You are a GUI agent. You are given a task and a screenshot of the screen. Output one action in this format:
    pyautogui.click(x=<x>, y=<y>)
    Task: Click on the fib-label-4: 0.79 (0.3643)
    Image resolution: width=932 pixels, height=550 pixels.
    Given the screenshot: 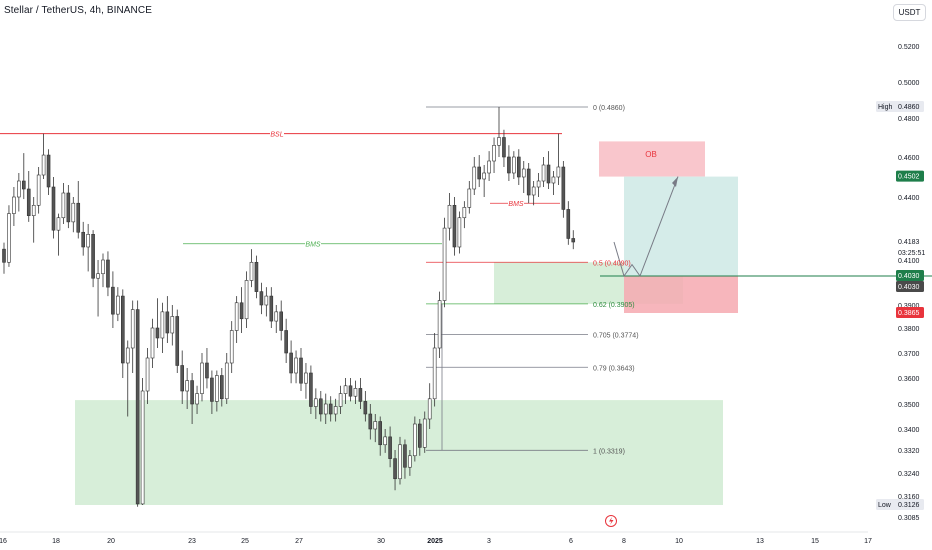 What is the action you would take?
    pyautogui.click(x=614, y=368)
    